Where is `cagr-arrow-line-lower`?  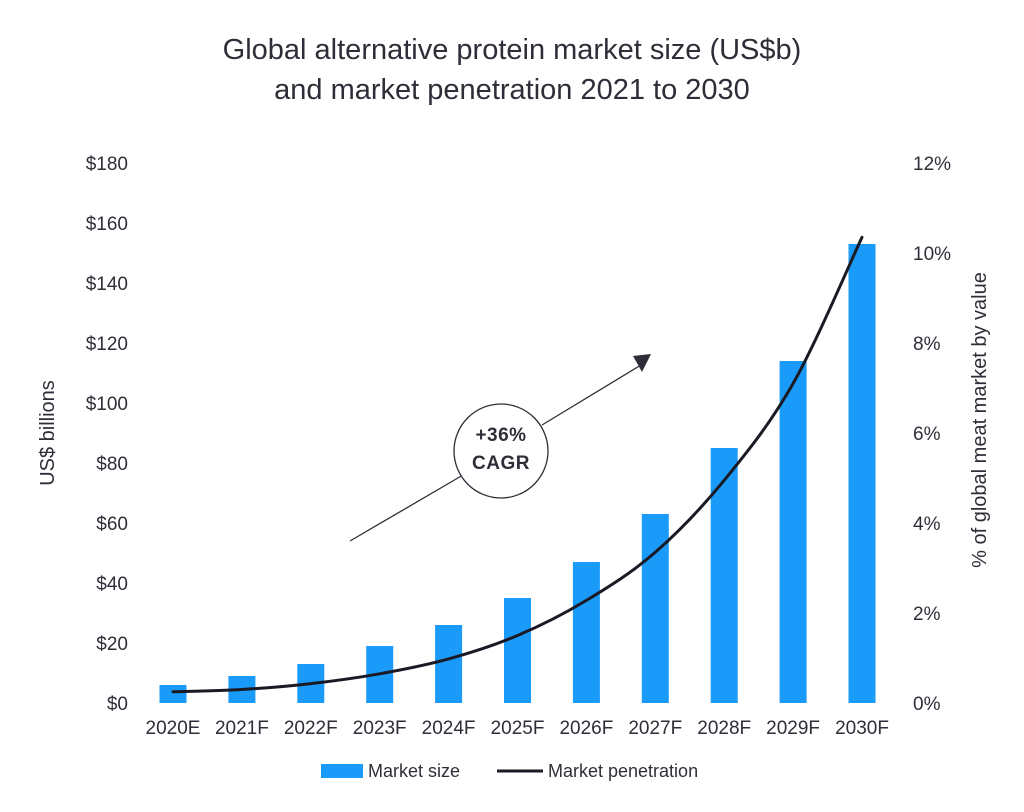
cagr-arrow-line-lower is located at coordinates (406, 508).